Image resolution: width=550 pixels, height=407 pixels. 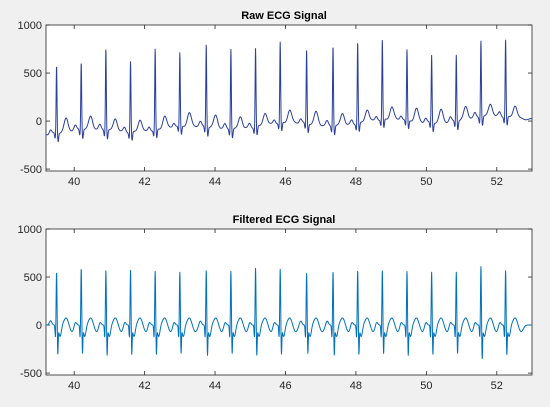 What do you see at coordinates (30, 26) in the screenshot?
I see `raw-ecg-ytick-label: 1000` at bounding box center [30, 26].